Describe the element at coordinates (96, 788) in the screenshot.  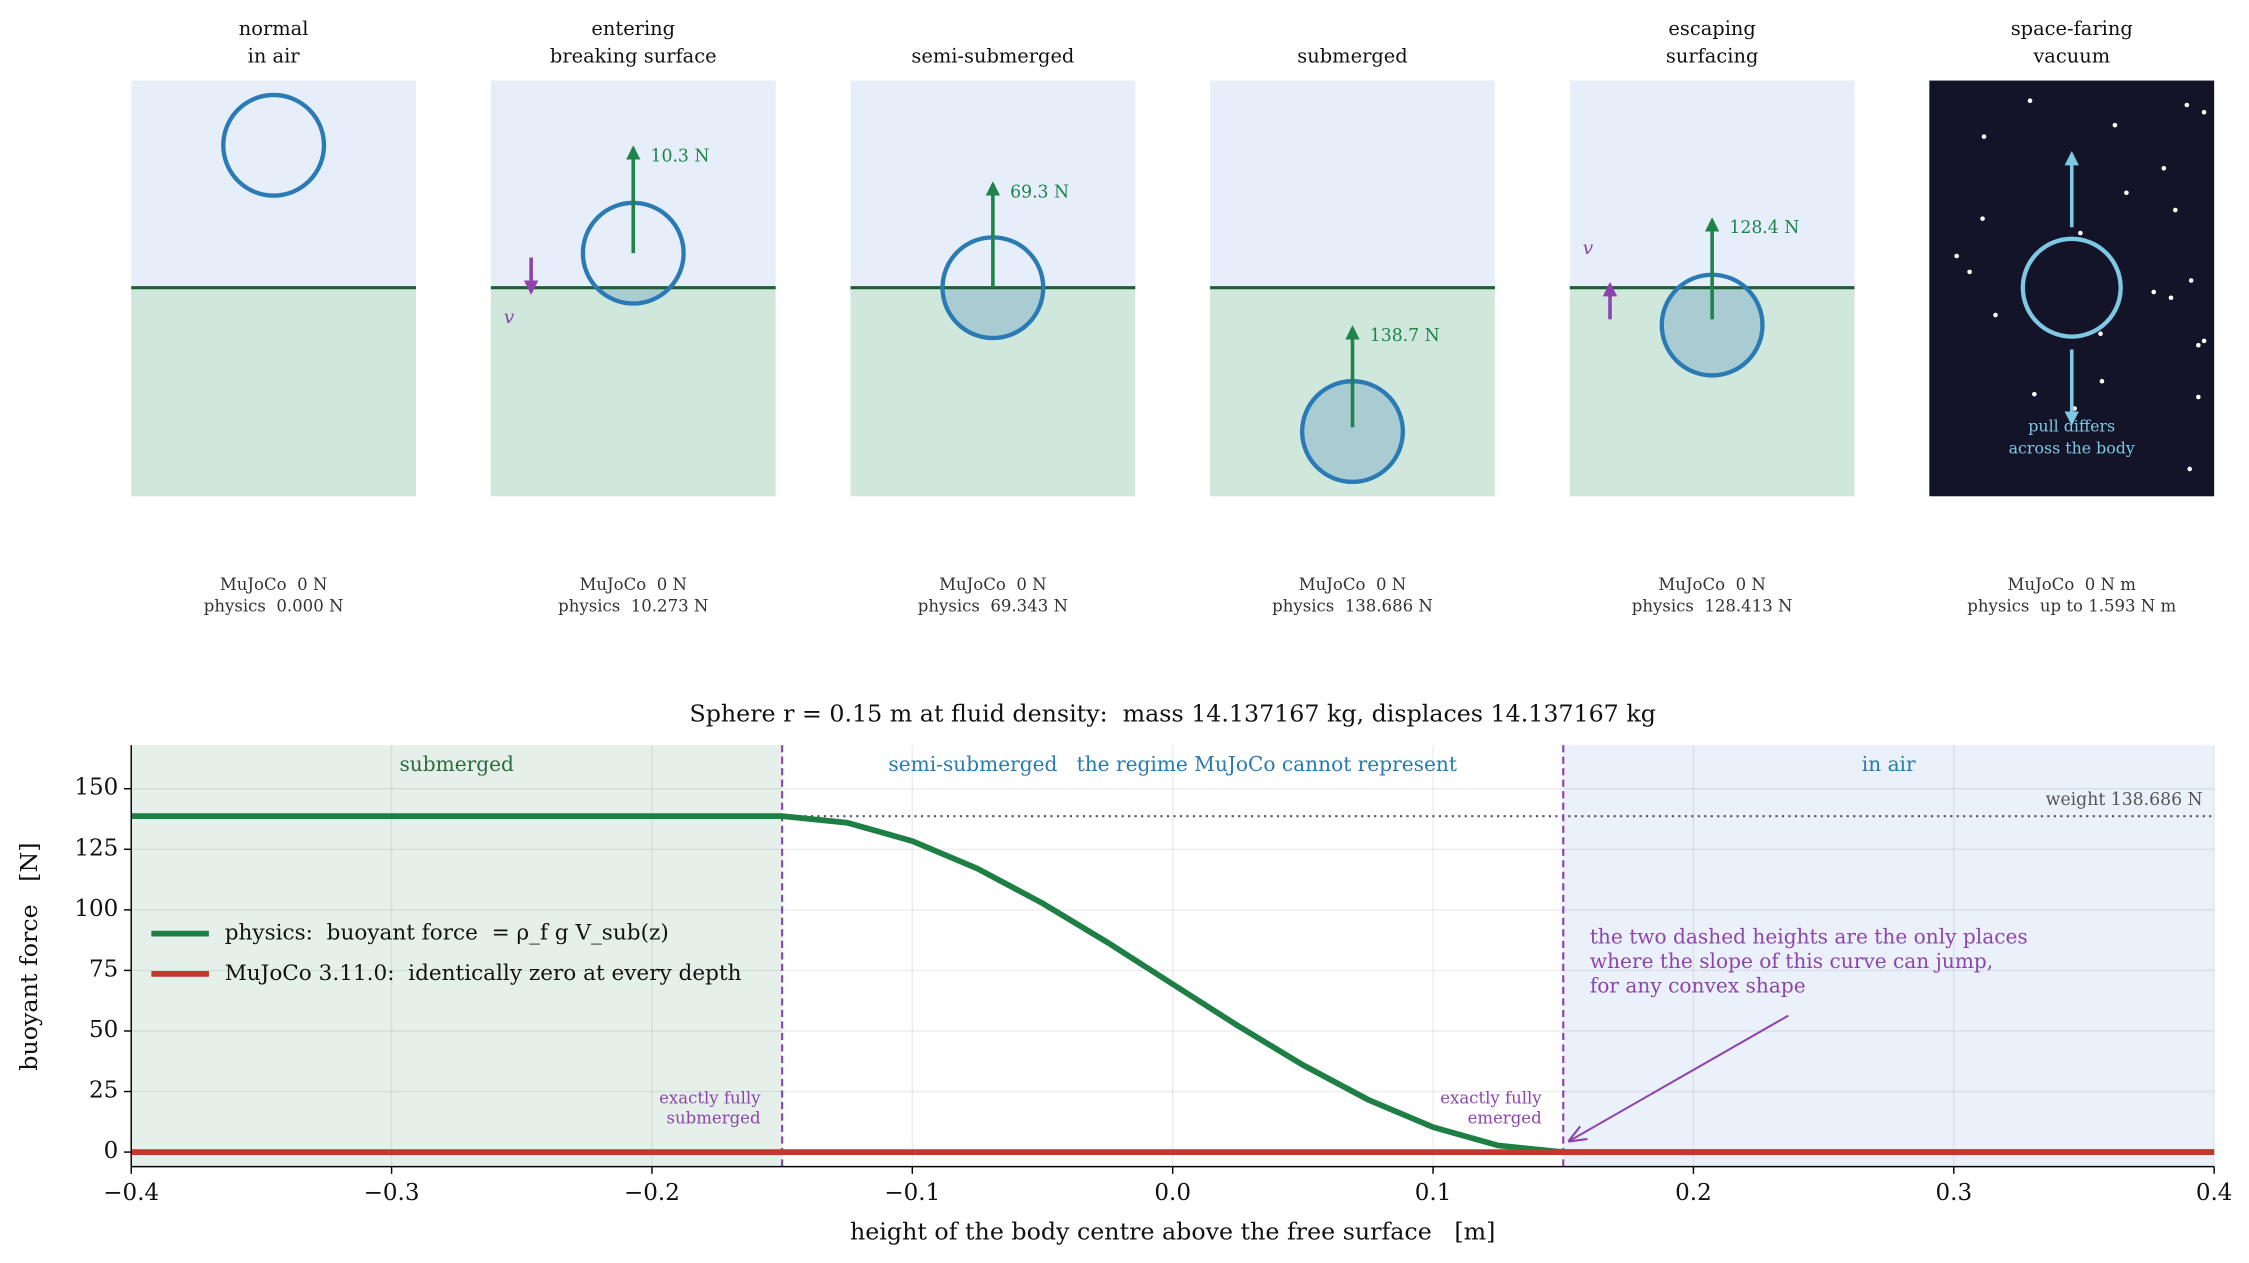
I see `y-tick-label: 150` at that location.